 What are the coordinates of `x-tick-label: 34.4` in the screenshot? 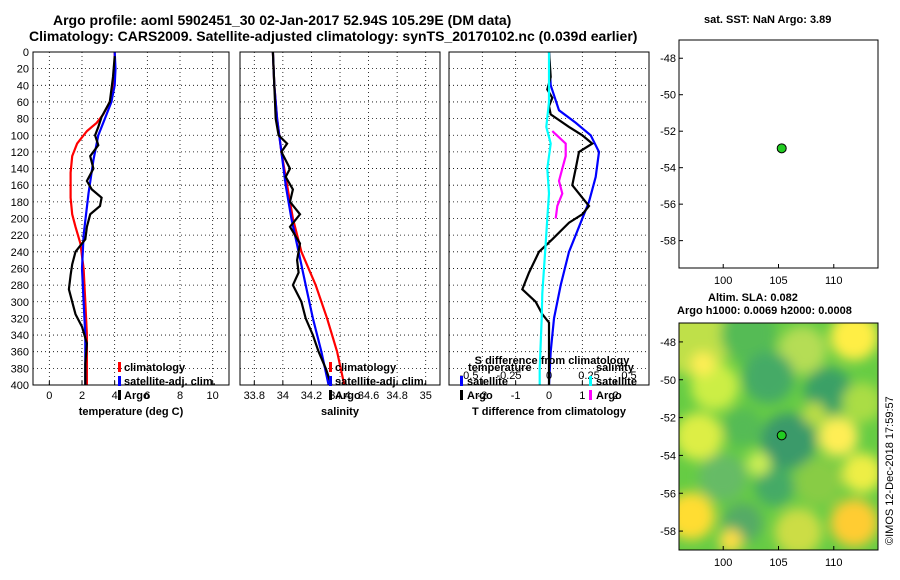 It's located at (339, 396).